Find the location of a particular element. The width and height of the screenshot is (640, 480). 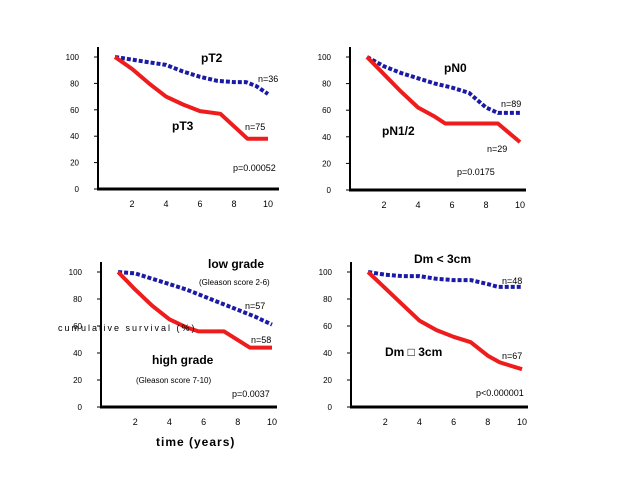

n-label: n=29 is located at coordinates (497, 149).